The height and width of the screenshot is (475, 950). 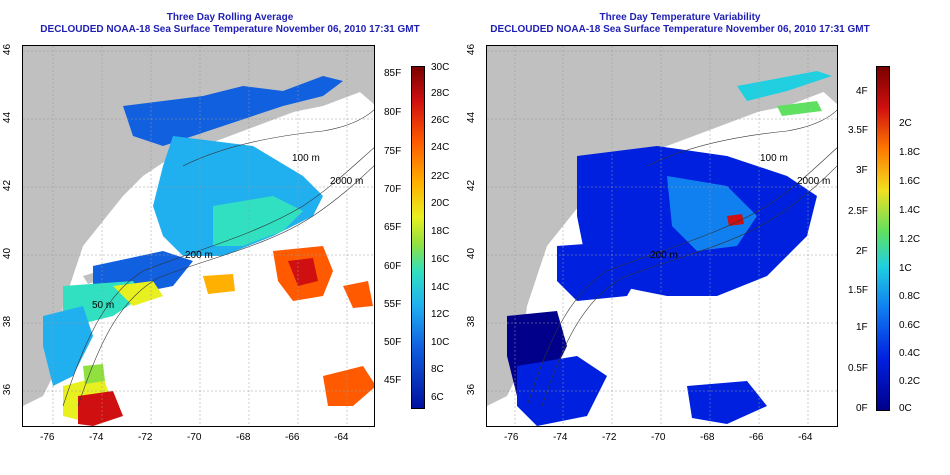 I want to click on cbar-f-label: 45F, so click(x=393, y=380).